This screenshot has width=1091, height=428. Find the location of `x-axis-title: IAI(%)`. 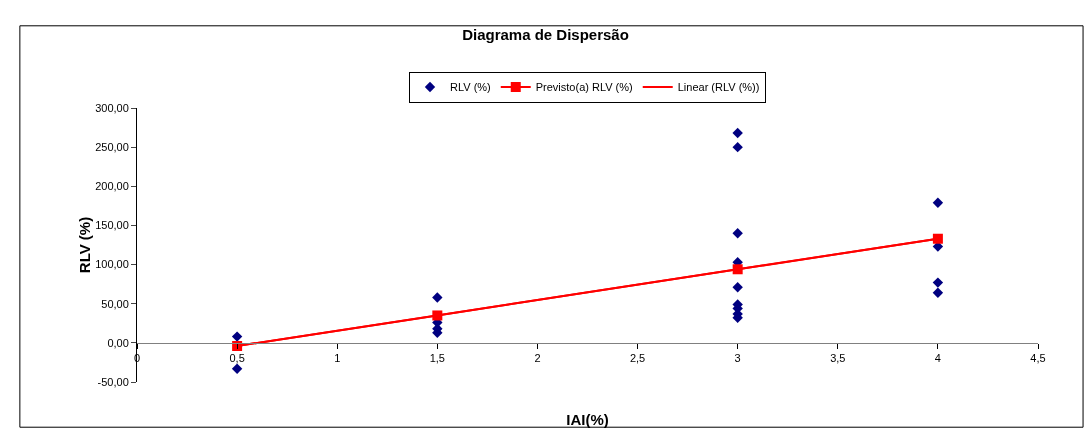

x-axis-title: IAI(%) is located at coordinates (587, 419).